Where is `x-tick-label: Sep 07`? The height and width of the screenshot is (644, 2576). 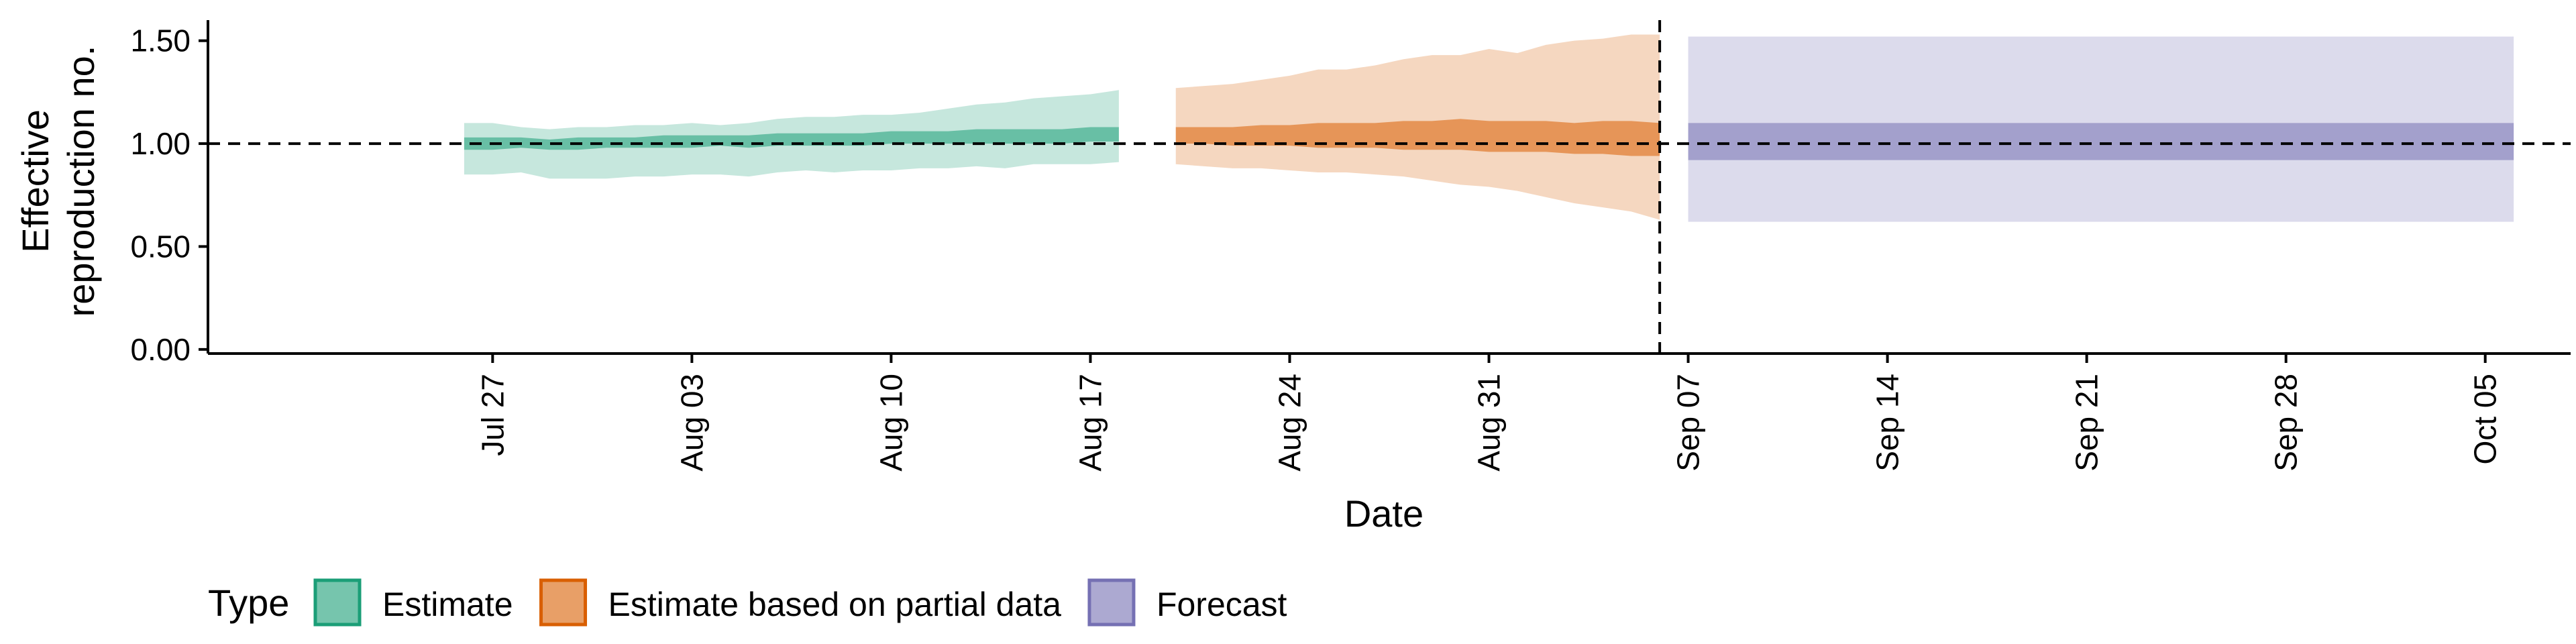 x-tick-label: Sep 07 is located at coordinates (1688, 423).